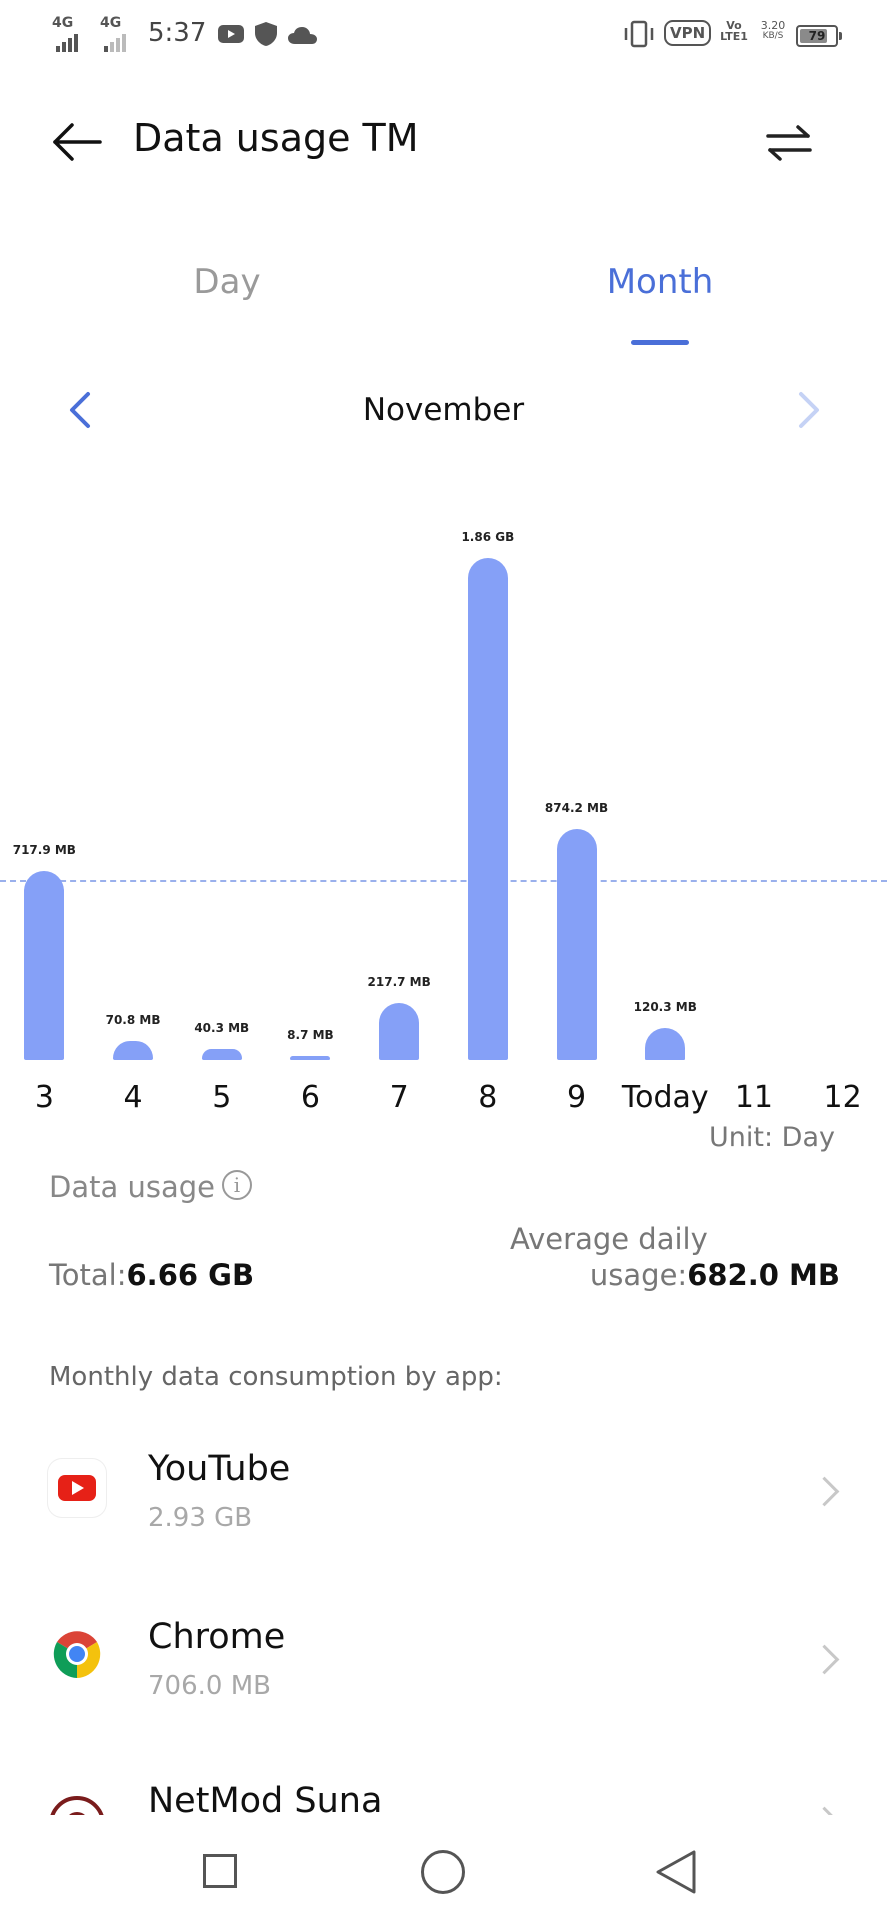 This screenshot has height=1920, width=887. I want to click on switch-sim-icon, so click(789, 143).